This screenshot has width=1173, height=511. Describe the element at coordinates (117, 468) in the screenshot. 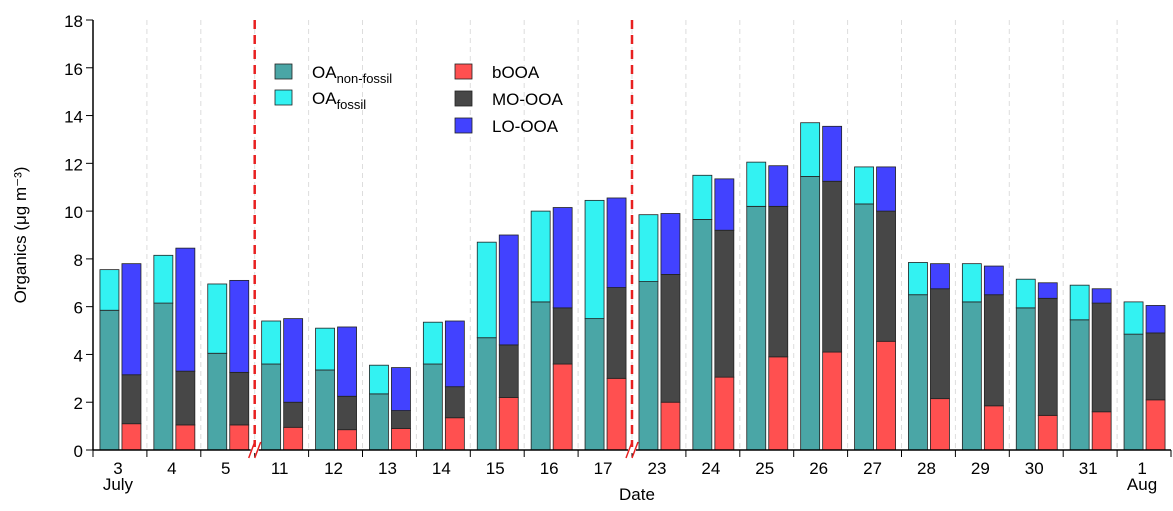

I see `x-tick-label: 3` at that location.